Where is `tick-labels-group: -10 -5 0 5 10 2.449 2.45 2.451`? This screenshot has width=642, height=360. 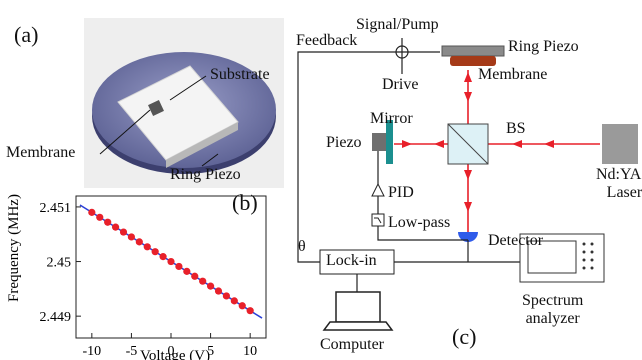
tick-labels-group: -10 -5 0 5 10 2.449 2.45 2.451 is located at coordinates (149, 280).